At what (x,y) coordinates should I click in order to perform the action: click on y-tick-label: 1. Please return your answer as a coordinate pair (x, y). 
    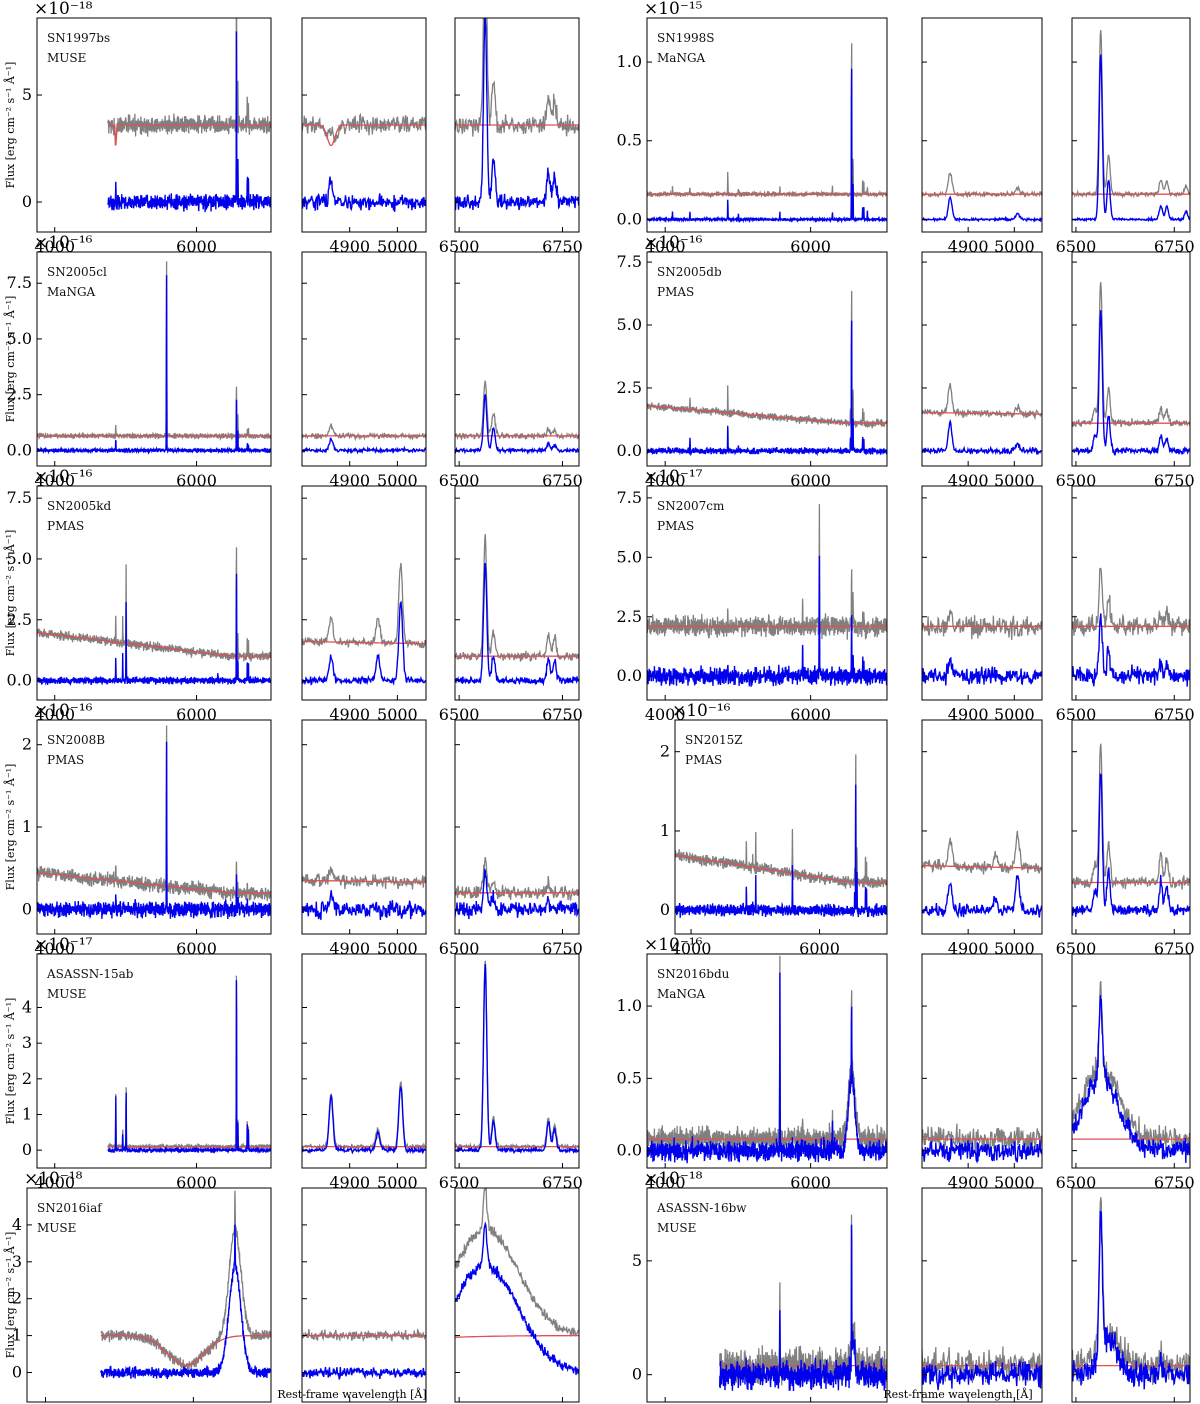
    Looking at the image, I should click on (27, 826).